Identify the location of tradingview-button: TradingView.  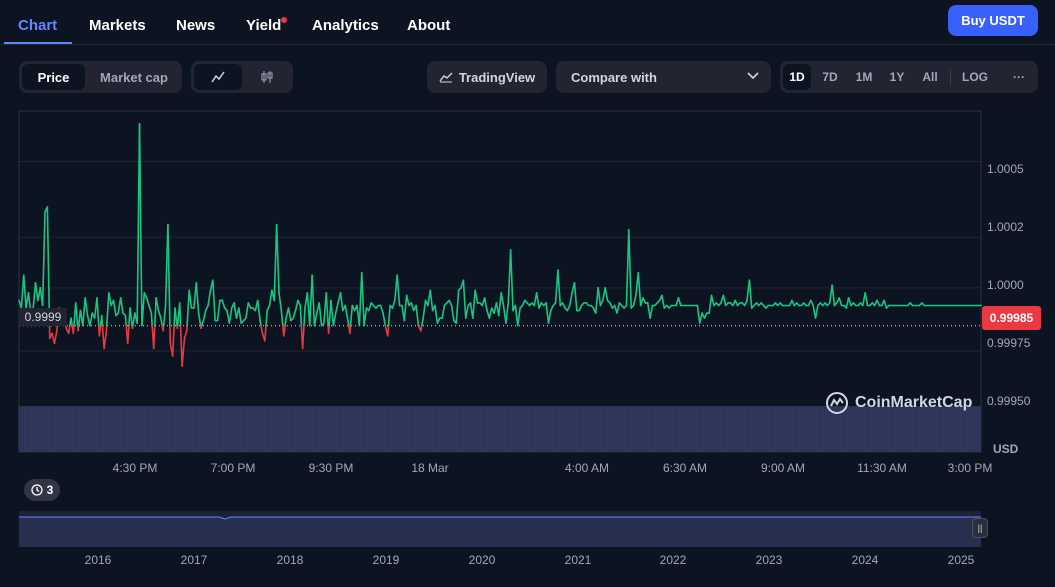
(487, 77).